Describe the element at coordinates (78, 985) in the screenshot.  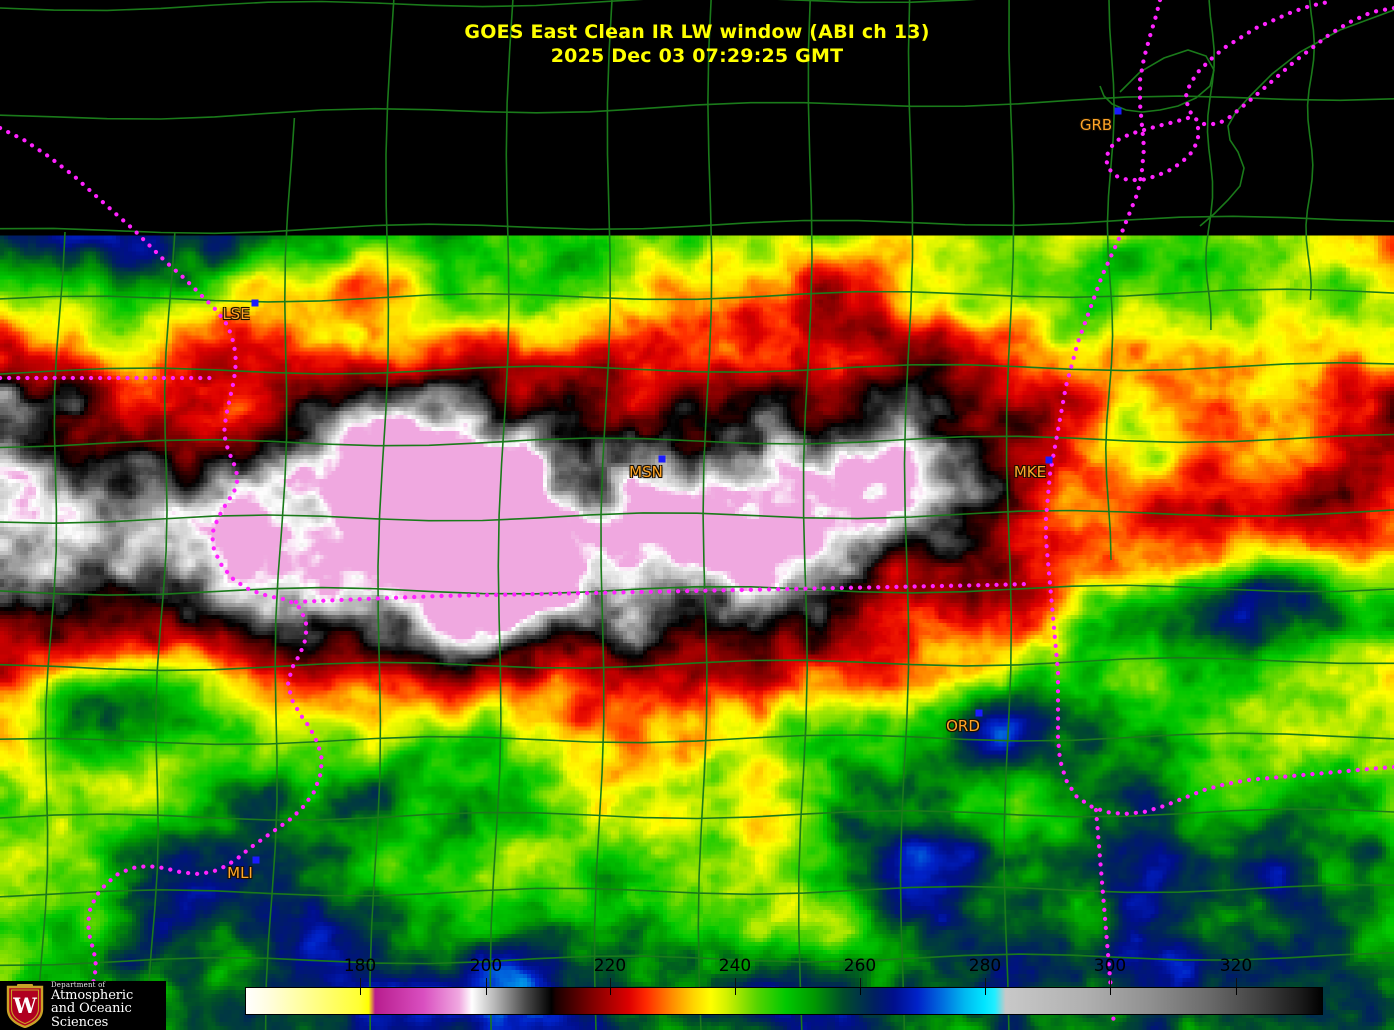
I see `uw-dept-prefix: Department of` at that location.